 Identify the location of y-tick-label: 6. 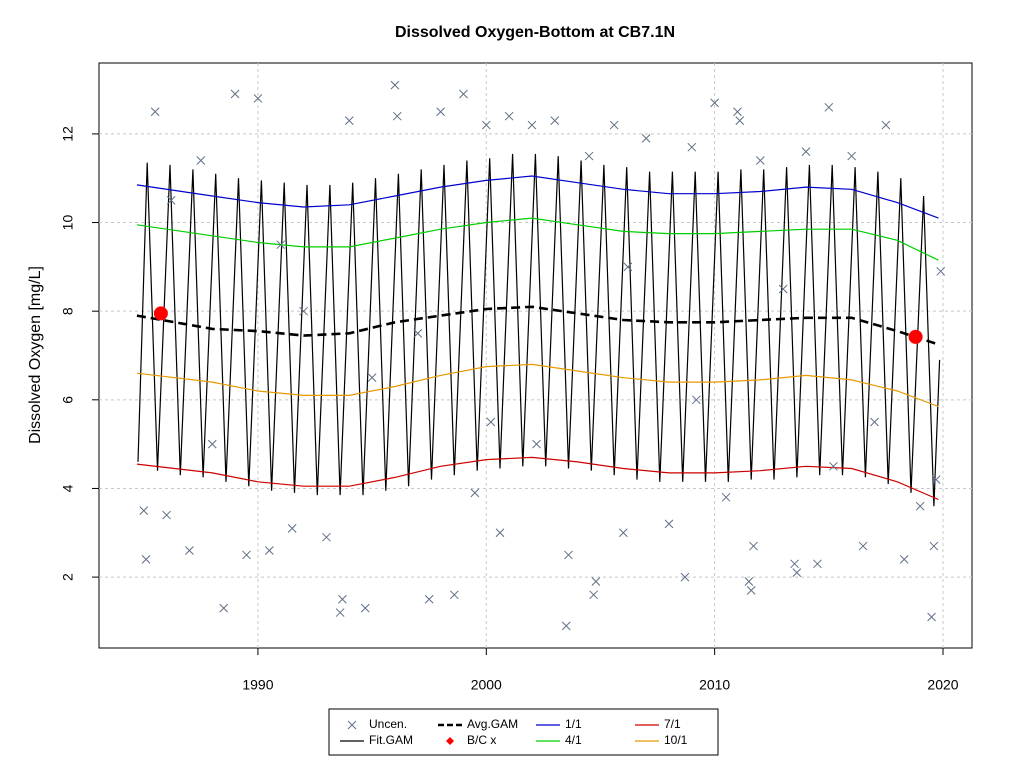
(68, 400).